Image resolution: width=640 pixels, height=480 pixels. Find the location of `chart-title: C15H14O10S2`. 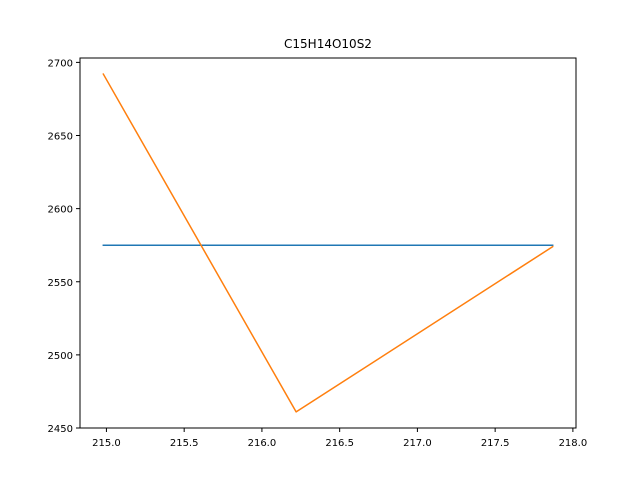

chart-title: C15H14O10S2 is located at coordinates (328, 44).